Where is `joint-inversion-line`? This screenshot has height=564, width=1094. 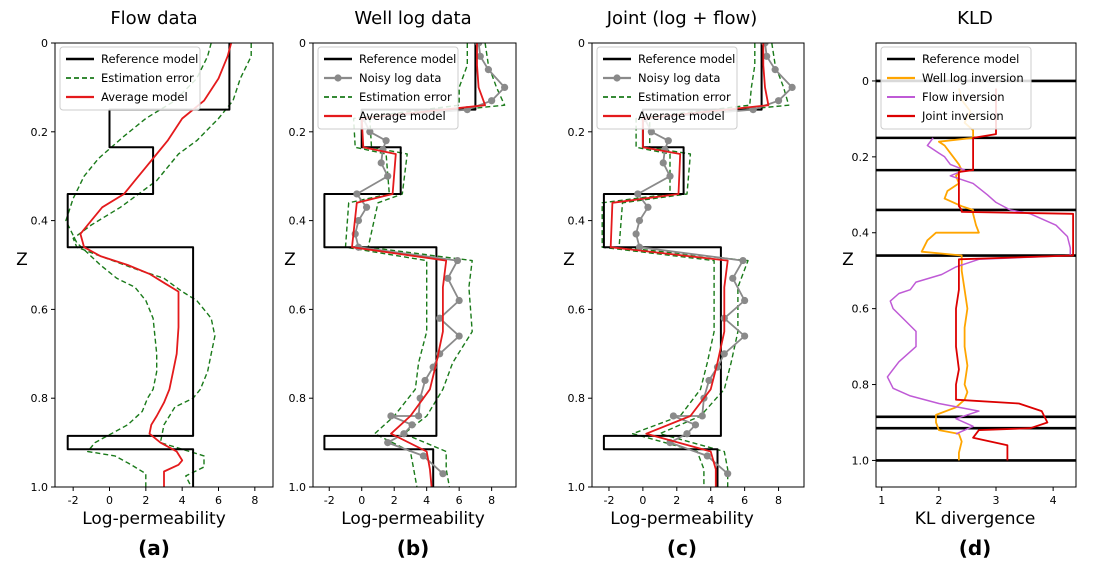
joint-inversion-line is located at coordinates (1014, 274).